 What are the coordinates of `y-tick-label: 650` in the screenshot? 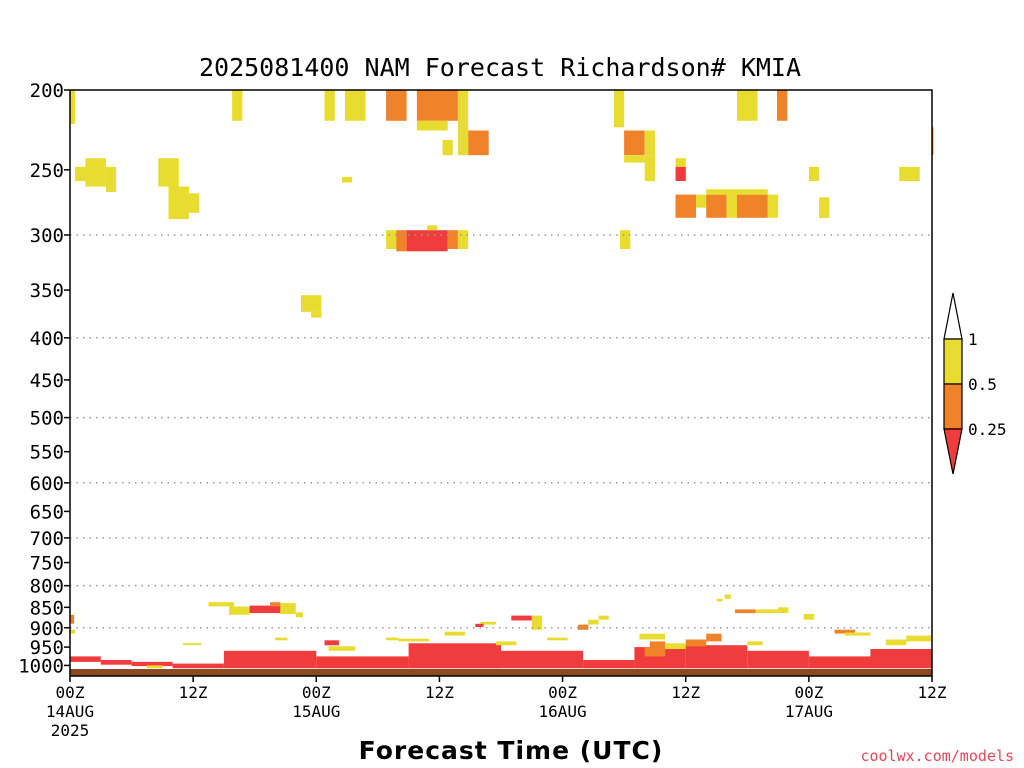 It's located at (47, 512).